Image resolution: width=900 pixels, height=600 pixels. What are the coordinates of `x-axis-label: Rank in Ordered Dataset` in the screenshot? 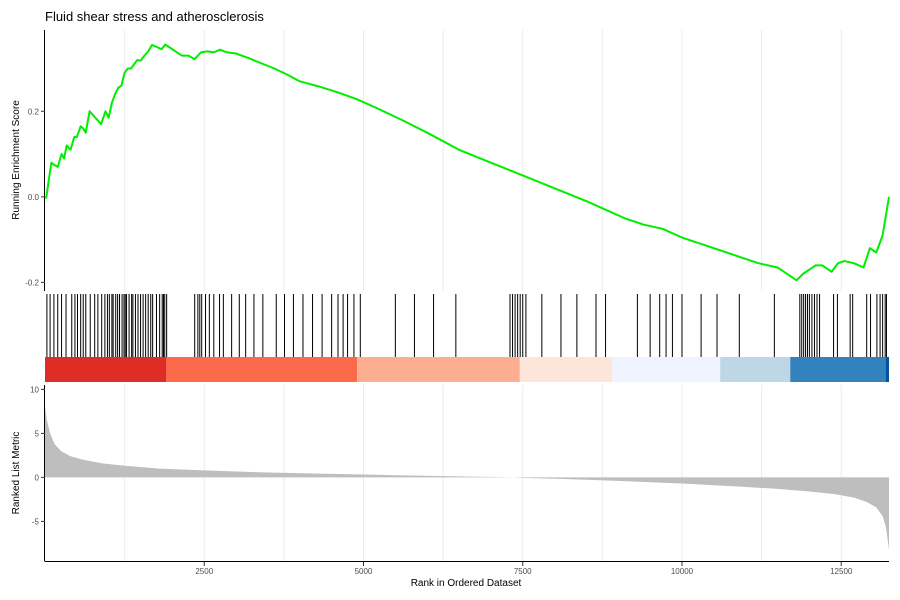 It's located at (466, 583).